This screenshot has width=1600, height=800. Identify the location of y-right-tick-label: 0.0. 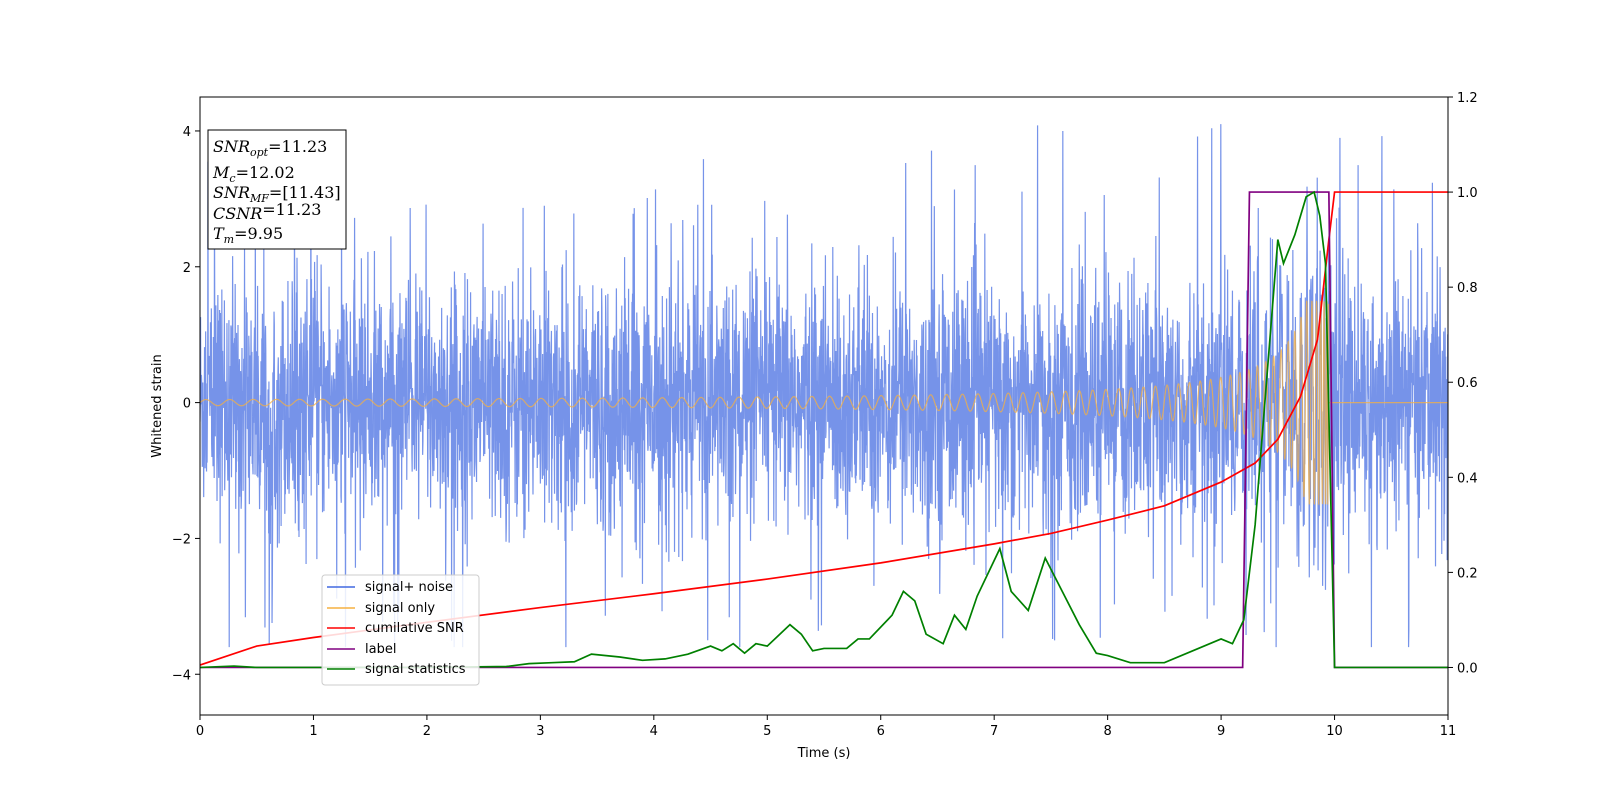
(1467, 668).